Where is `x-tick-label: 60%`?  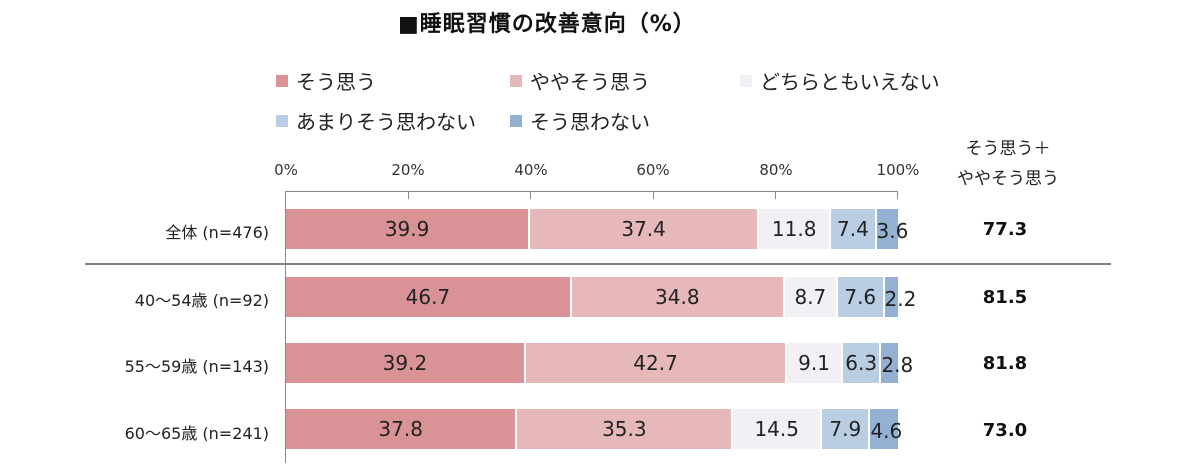 x-tick-label: 60% is located at coordinates (653, 170).